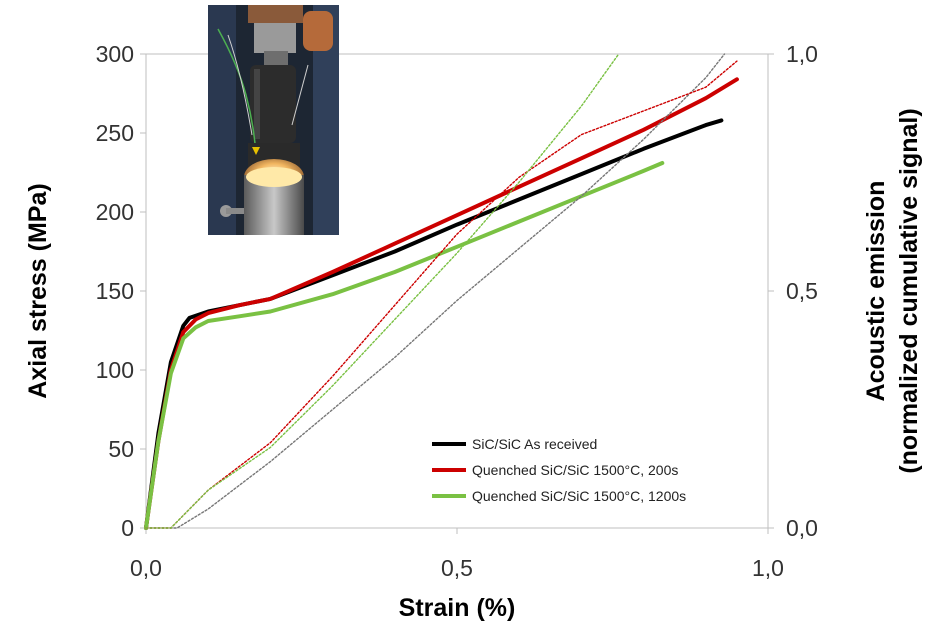 The width and height of the screenshot is (932, 625). I want to click on y2-axis-title-line2: (normalized cumulative signal), so click(909, 290).